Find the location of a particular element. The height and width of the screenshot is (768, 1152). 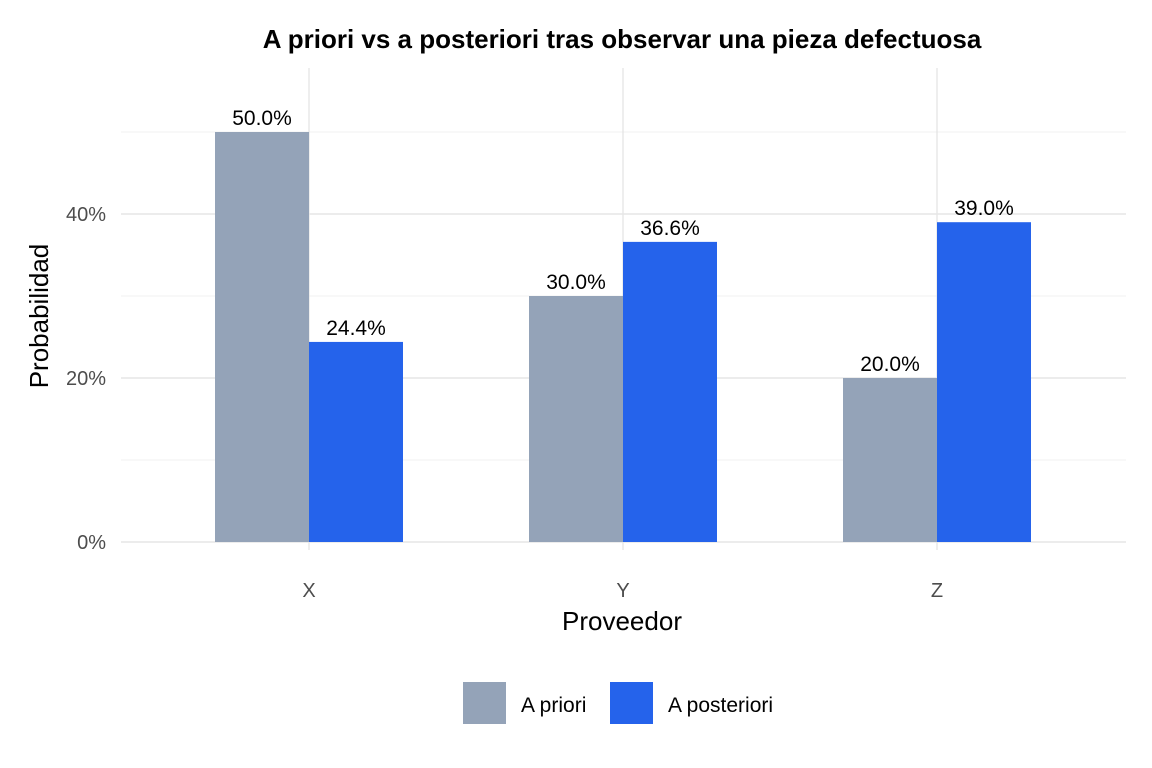

legend-label-a-posteriori: A posteriori is located at coordinates (720, 705).